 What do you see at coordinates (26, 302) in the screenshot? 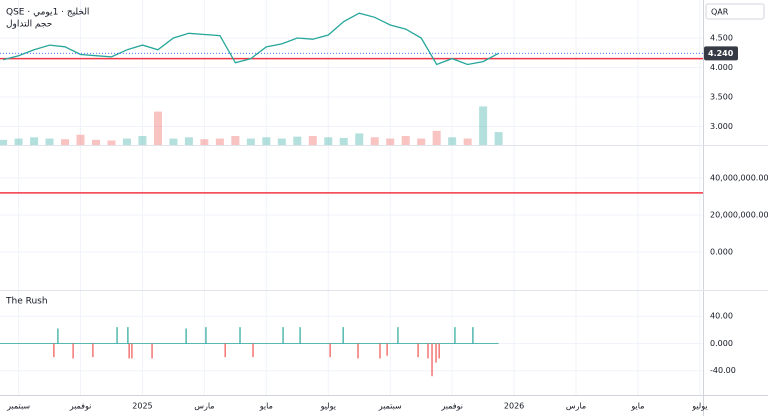
I see `indicator-title: The Rush` at bounding box center [26, 302].